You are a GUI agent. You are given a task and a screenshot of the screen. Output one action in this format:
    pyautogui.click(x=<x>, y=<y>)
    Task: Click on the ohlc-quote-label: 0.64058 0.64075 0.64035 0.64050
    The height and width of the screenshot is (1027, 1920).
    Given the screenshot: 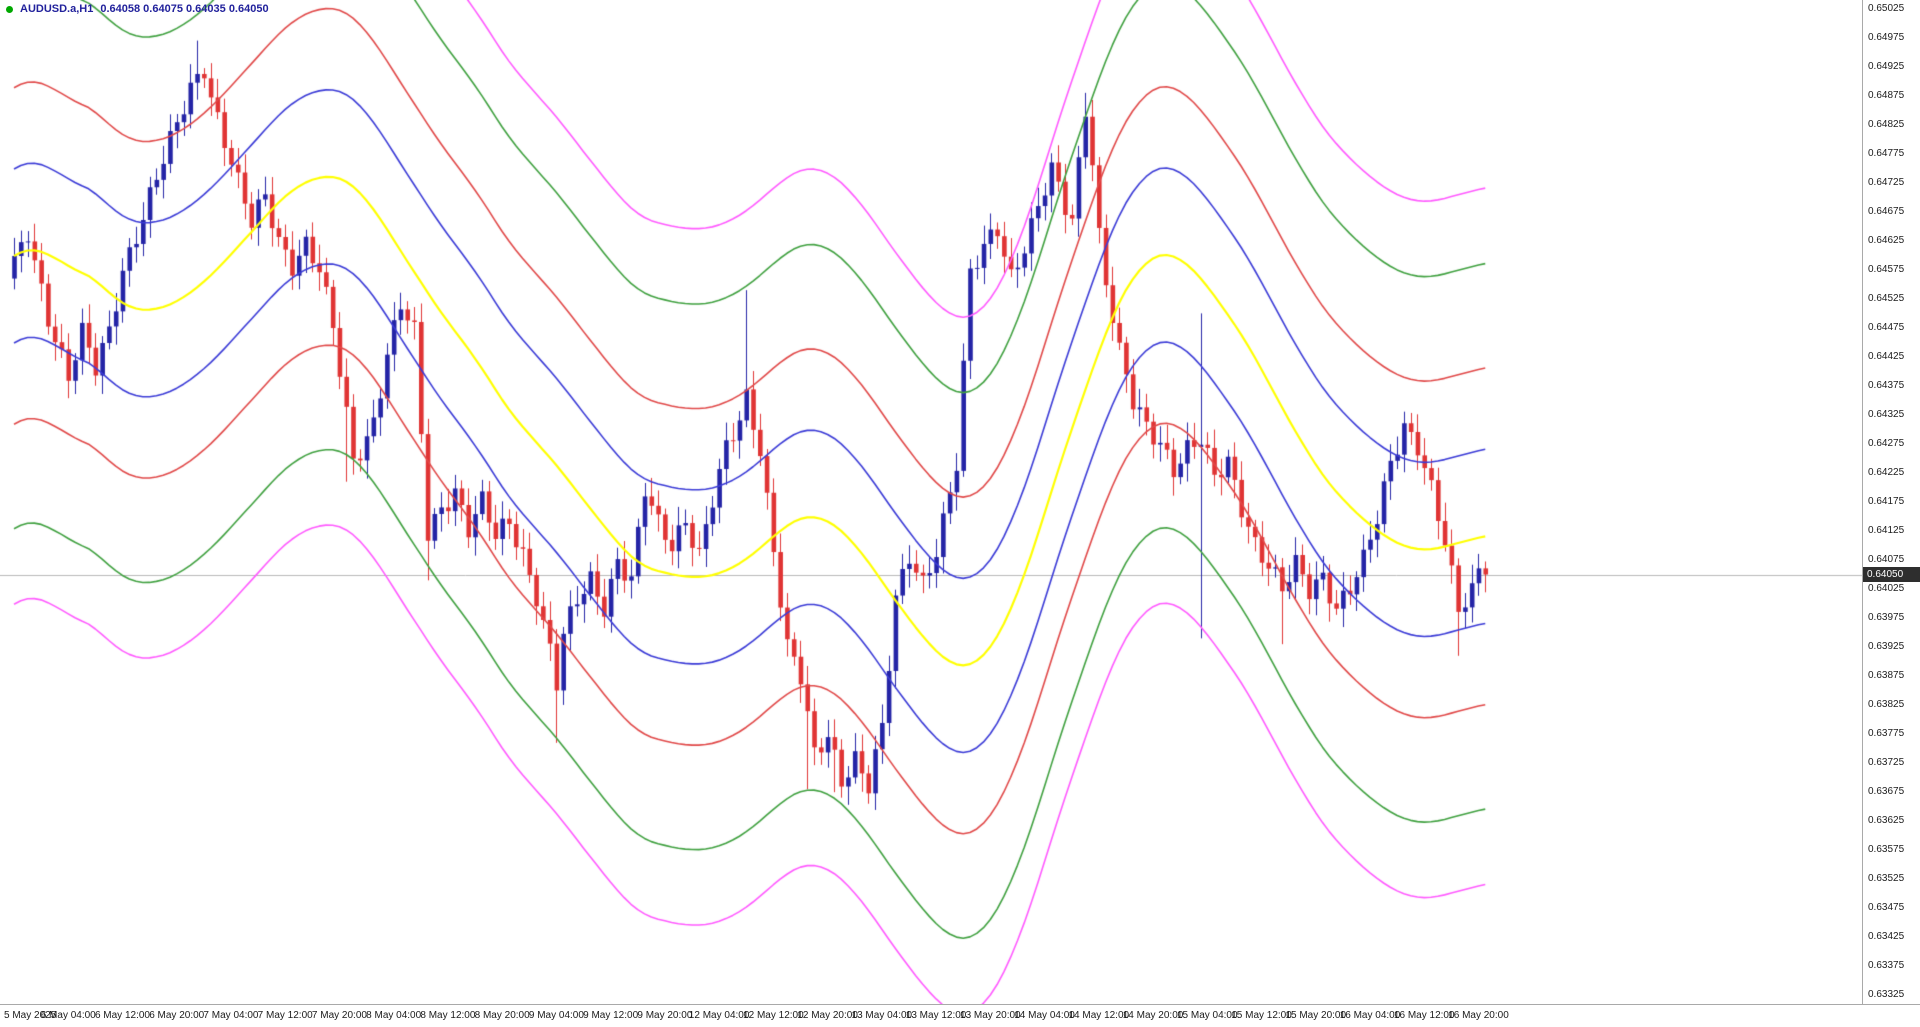 What is the action you would take?
    pyautogui.click(x=184, y=9)
    